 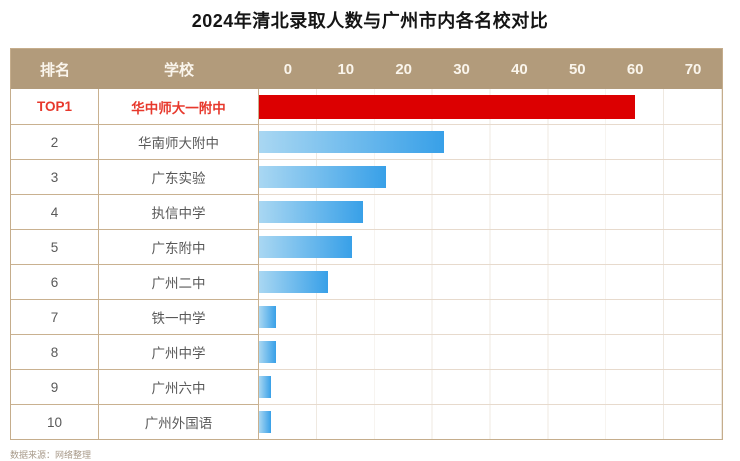 What do you see at coordinates (54, 70) in the screenshot?
I see `header-rank: 排名` at bounding box center [54, 70].